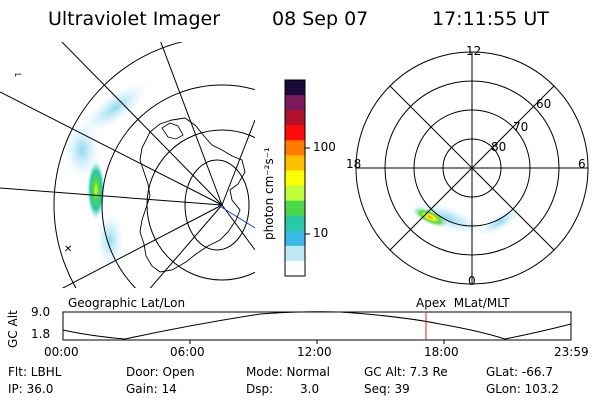 The width and height of the screenshot is (600, 400). Describe the element at coordinates (406, 372) in the screenshot. I see `status-gc-alt: GC Alt: 7.3 Re` at that location.